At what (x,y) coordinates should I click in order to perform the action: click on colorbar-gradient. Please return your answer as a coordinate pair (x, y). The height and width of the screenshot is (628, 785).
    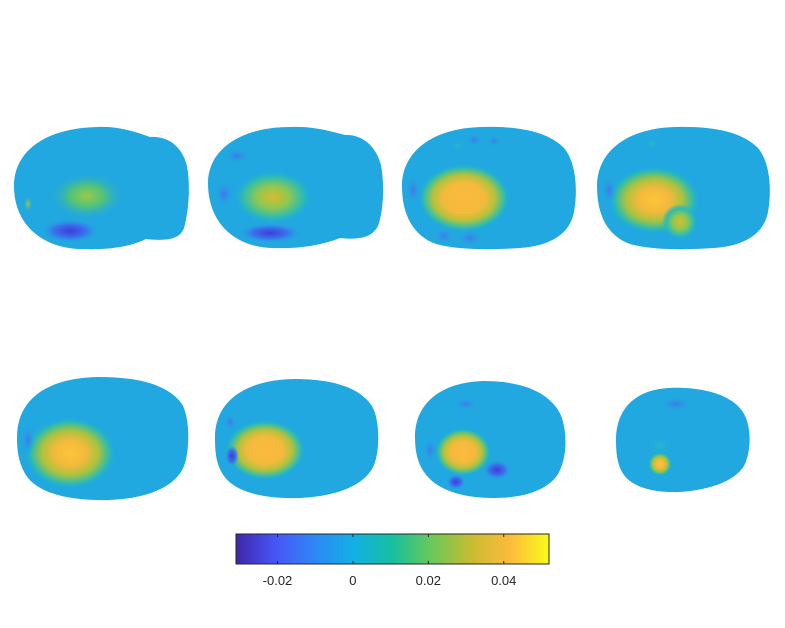
    Looking at the image, I should click on (392, 549).